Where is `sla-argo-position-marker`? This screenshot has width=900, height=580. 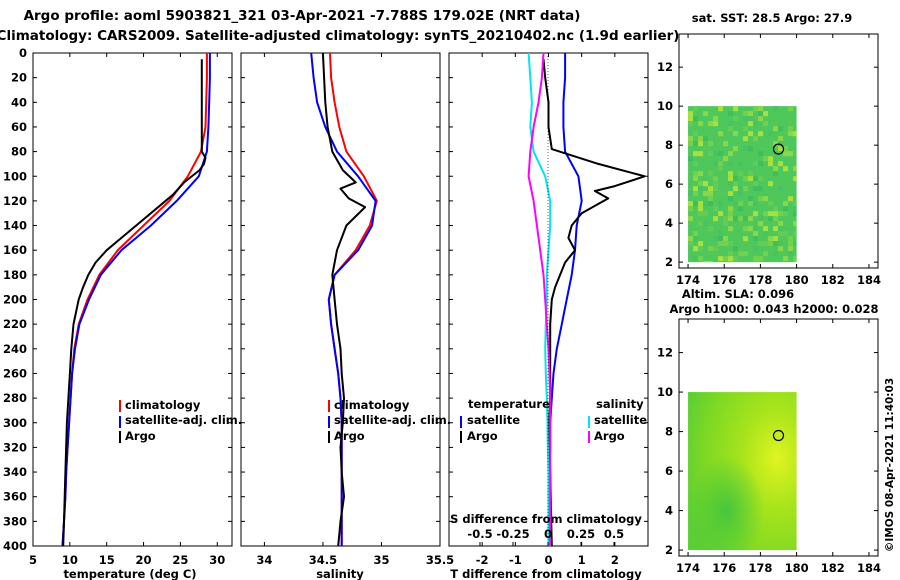 sla-argo-position-marker is located at coordinates (778, 435).